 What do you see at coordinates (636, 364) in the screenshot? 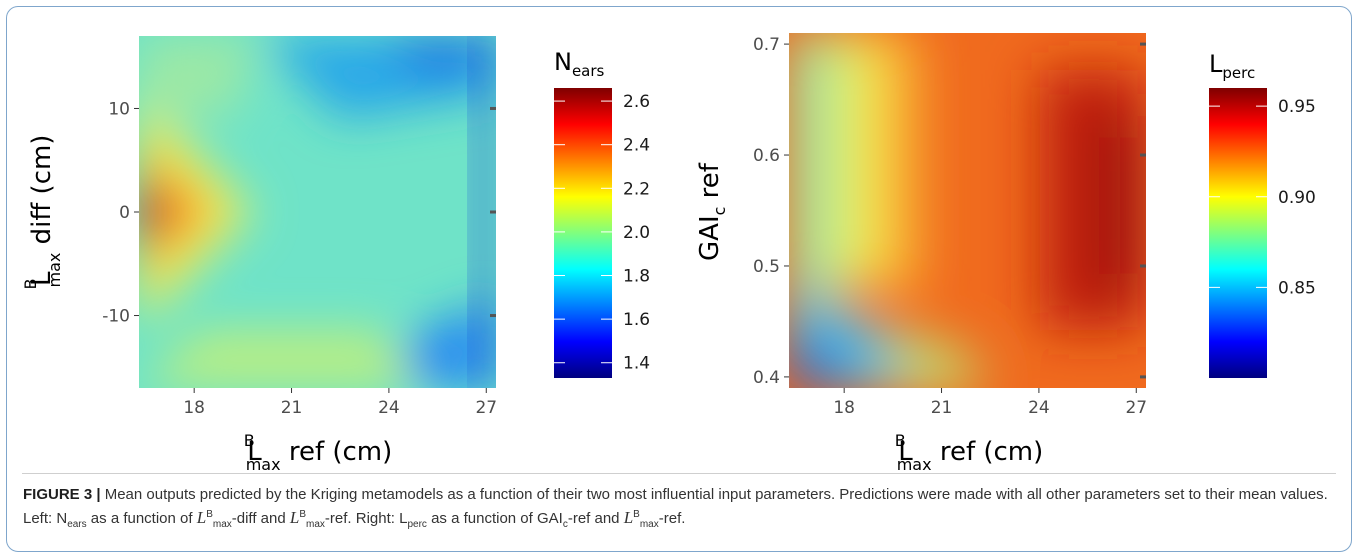
I see `left-colorbar-tick-label: 1.4` at bounding box center [636, 364].